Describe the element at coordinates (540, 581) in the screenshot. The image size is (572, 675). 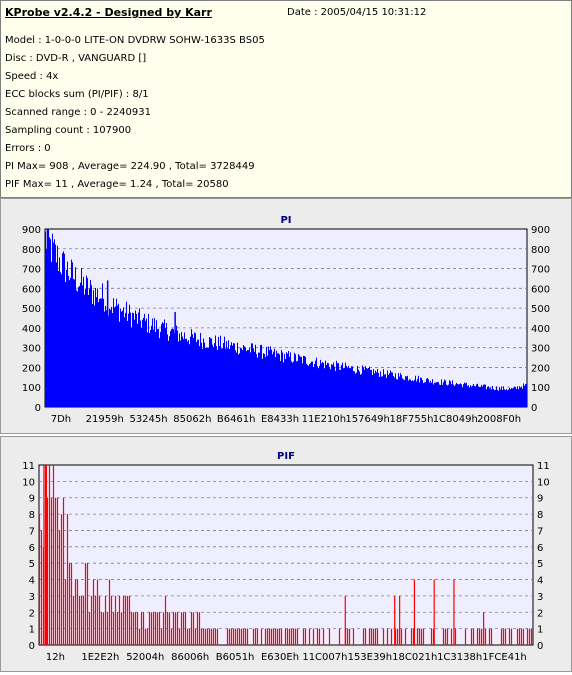
I see `y-tick-label-right: 4` at that location.